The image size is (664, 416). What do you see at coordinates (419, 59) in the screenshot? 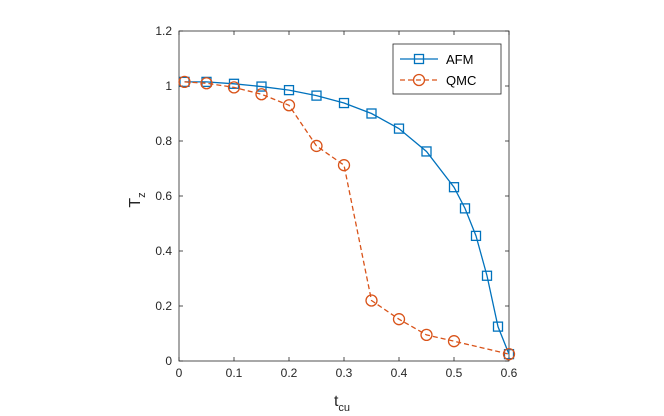
I see `legend-afm-marker` at bounding box center [419, 59].